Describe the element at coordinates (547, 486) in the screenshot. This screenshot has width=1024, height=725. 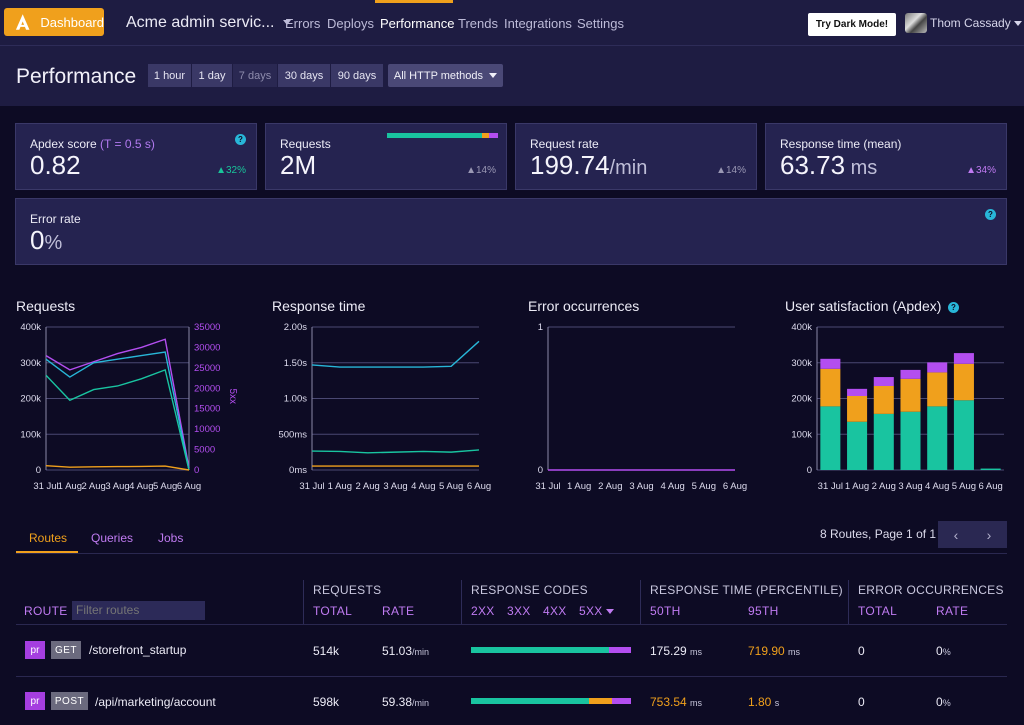
I see `x-tick-label: 31 Jul` at that location.